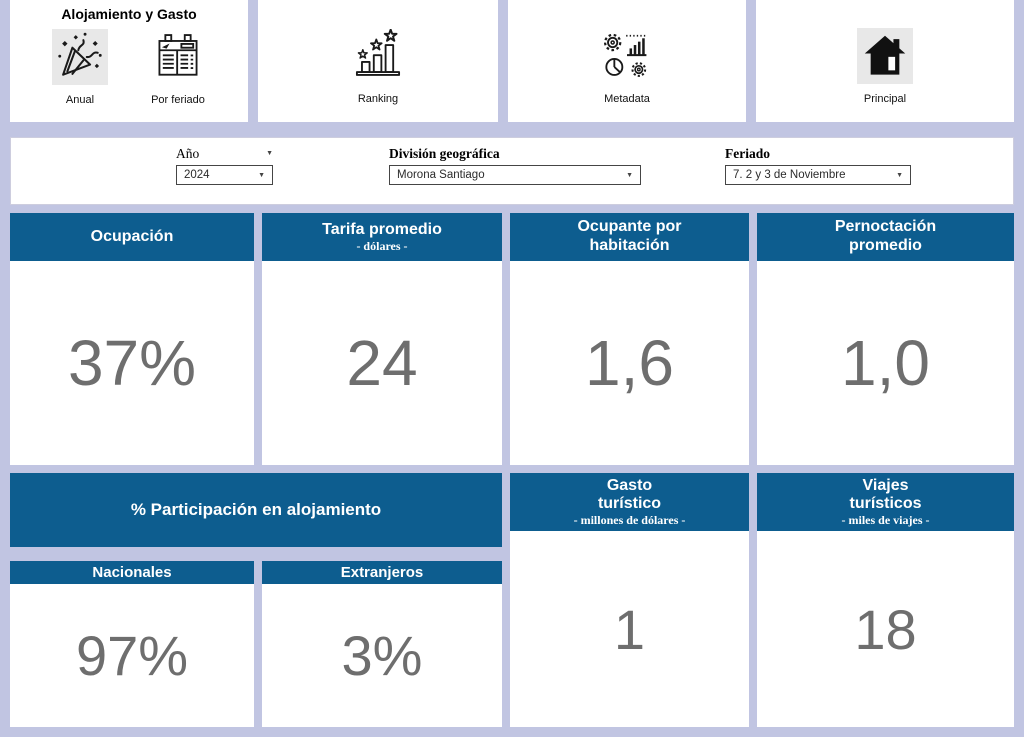  I want to click on participation-header: % Participación en alojamiento, so click(256, 510).